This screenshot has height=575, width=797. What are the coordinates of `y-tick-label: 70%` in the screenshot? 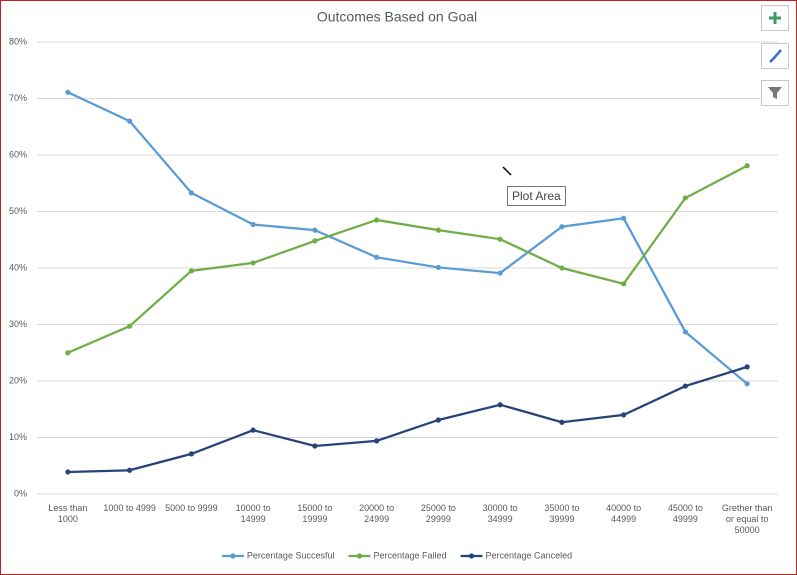 It's located at (18, 98).